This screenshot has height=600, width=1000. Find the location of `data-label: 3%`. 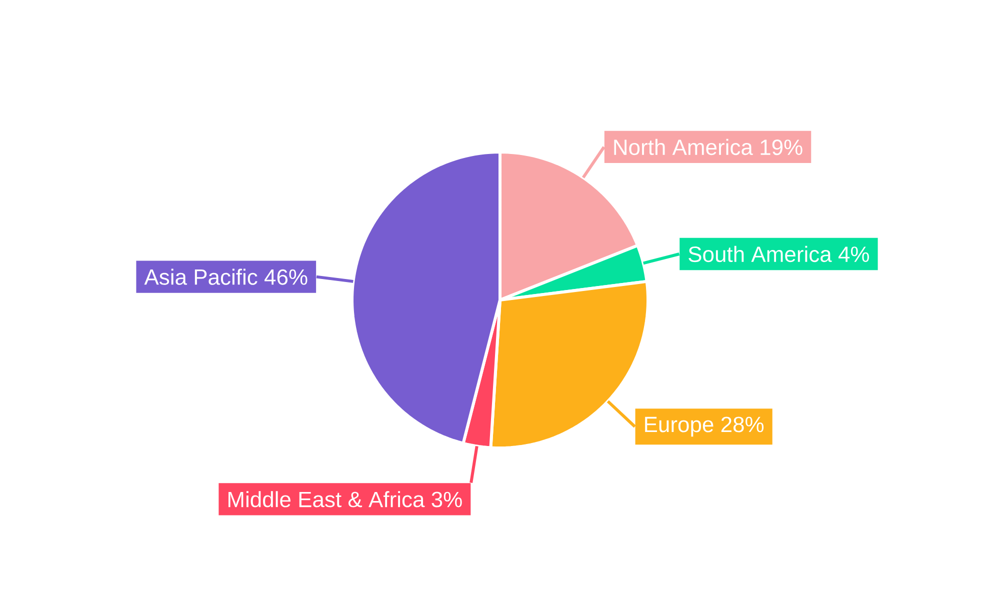

data-label: 3% is located at coordinates (447, 500).